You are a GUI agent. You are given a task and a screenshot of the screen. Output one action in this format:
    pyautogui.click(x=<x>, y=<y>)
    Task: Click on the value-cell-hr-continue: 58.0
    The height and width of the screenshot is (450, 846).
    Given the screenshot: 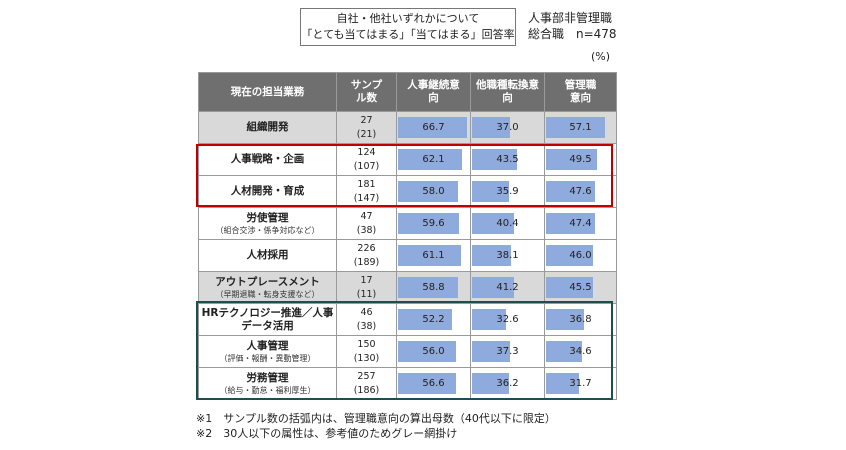 What is the action you would take?
    pyautogui.click(x=433, y=191)
    